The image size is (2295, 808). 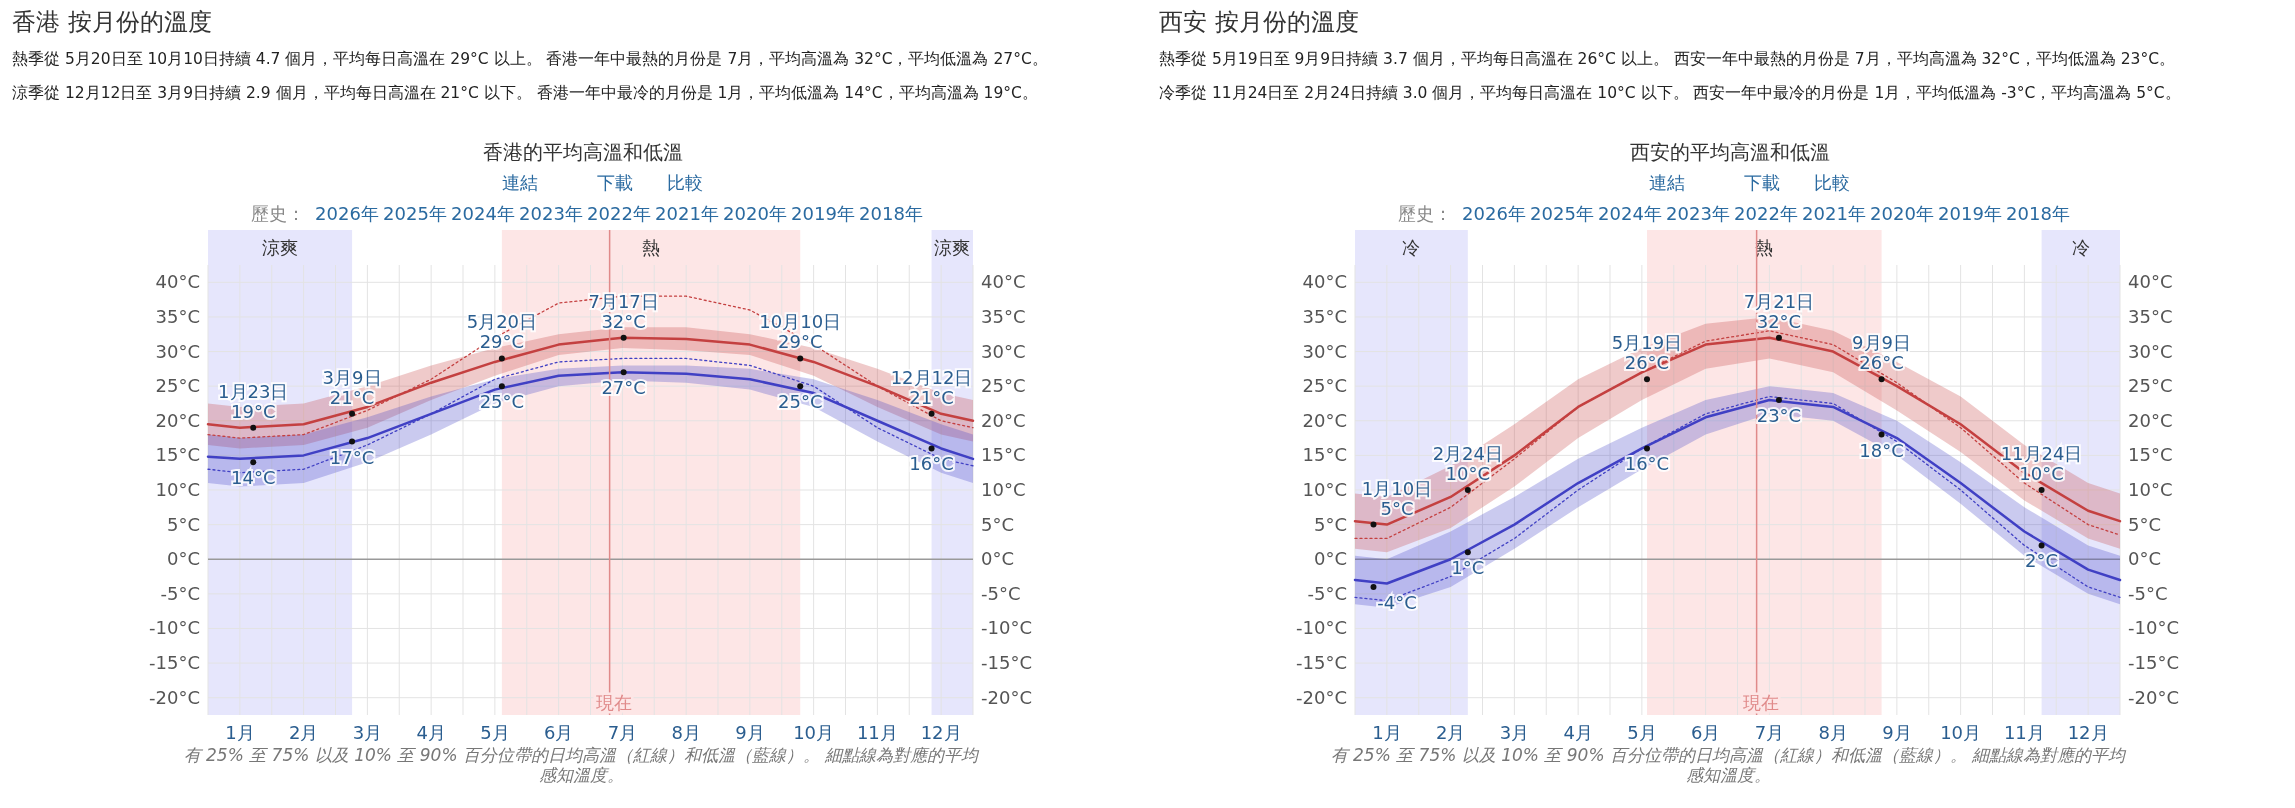 I want to click on text: 2026年, so click(x=347, y=214).